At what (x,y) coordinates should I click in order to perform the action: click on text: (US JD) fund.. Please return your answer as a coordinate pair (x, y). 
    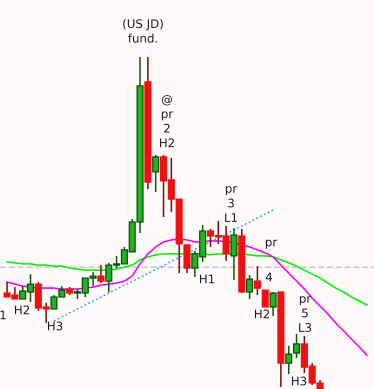
    Looking at the image, I should click on (143, 31).